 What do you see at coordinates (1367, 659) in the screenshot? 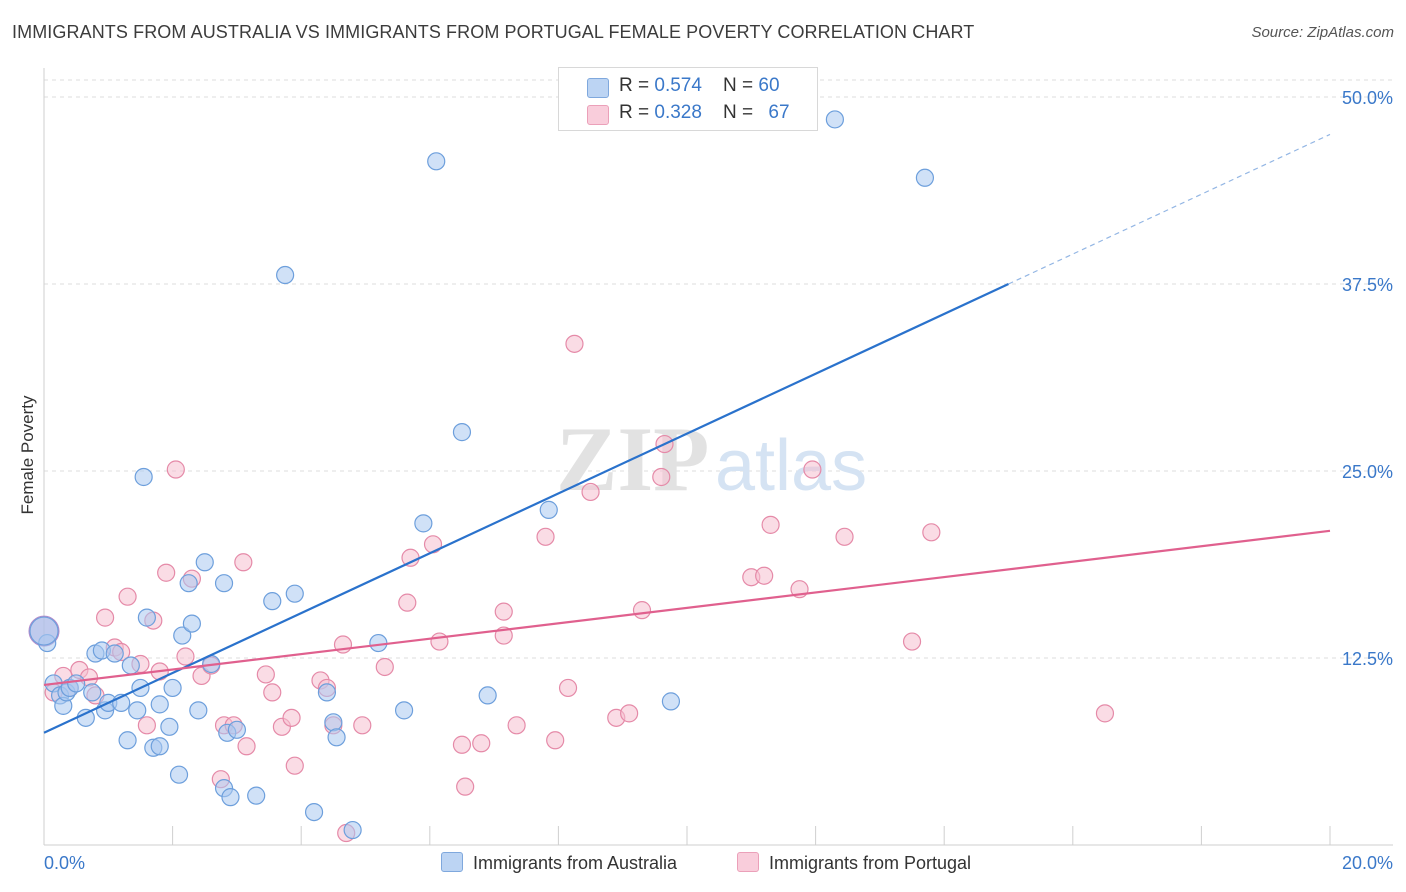
I see `y-tick-label: 12.5%` at bounding box center [1367, 659].